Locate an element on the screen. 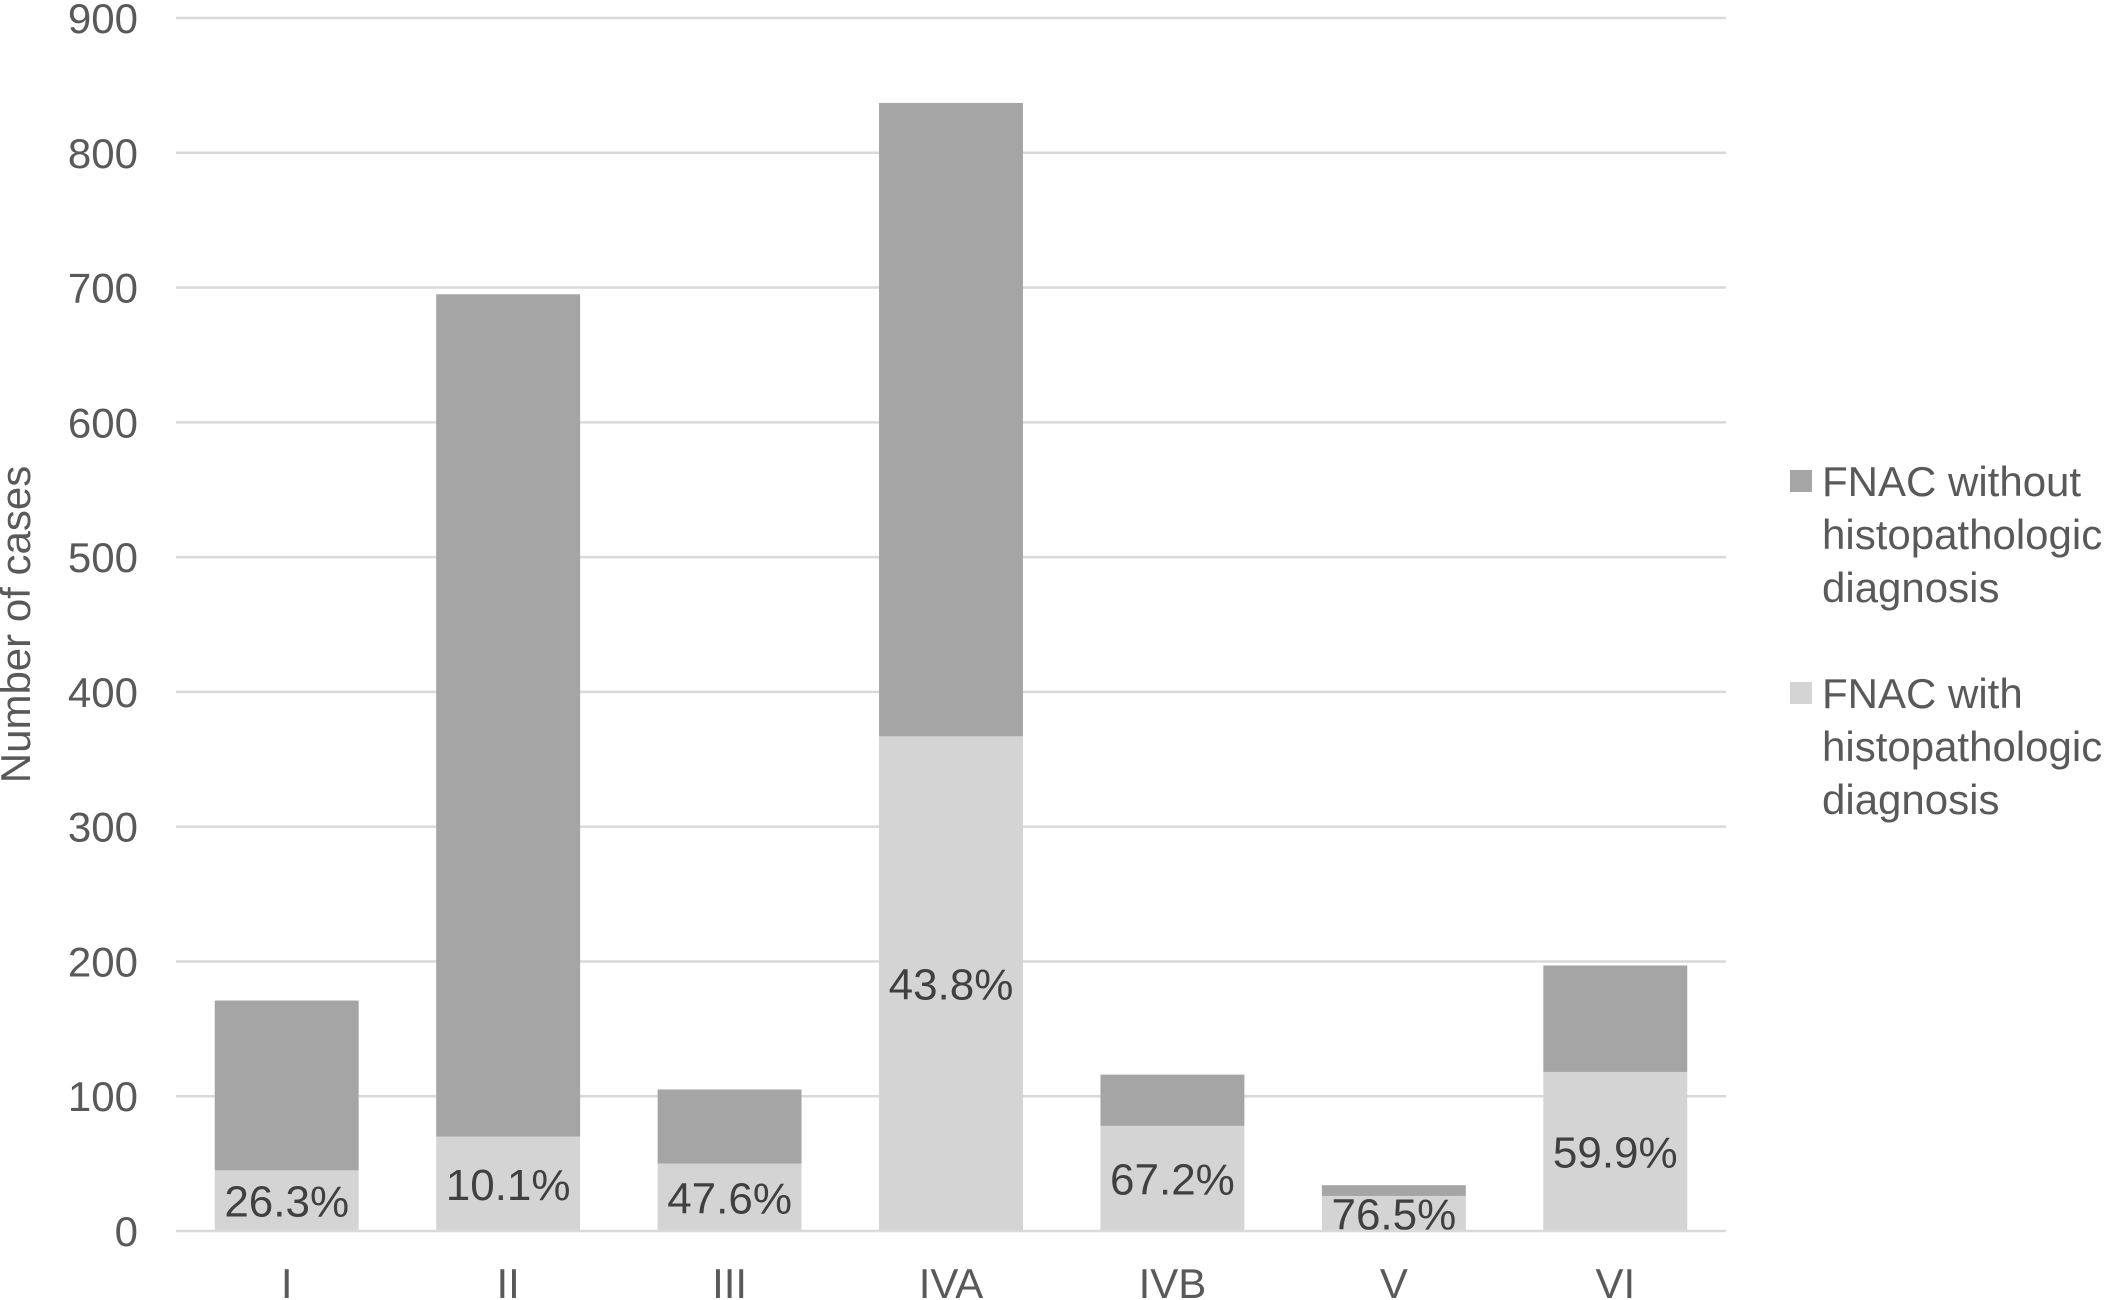  y-tick-label: 0 is located at coordinates (126, 1231).